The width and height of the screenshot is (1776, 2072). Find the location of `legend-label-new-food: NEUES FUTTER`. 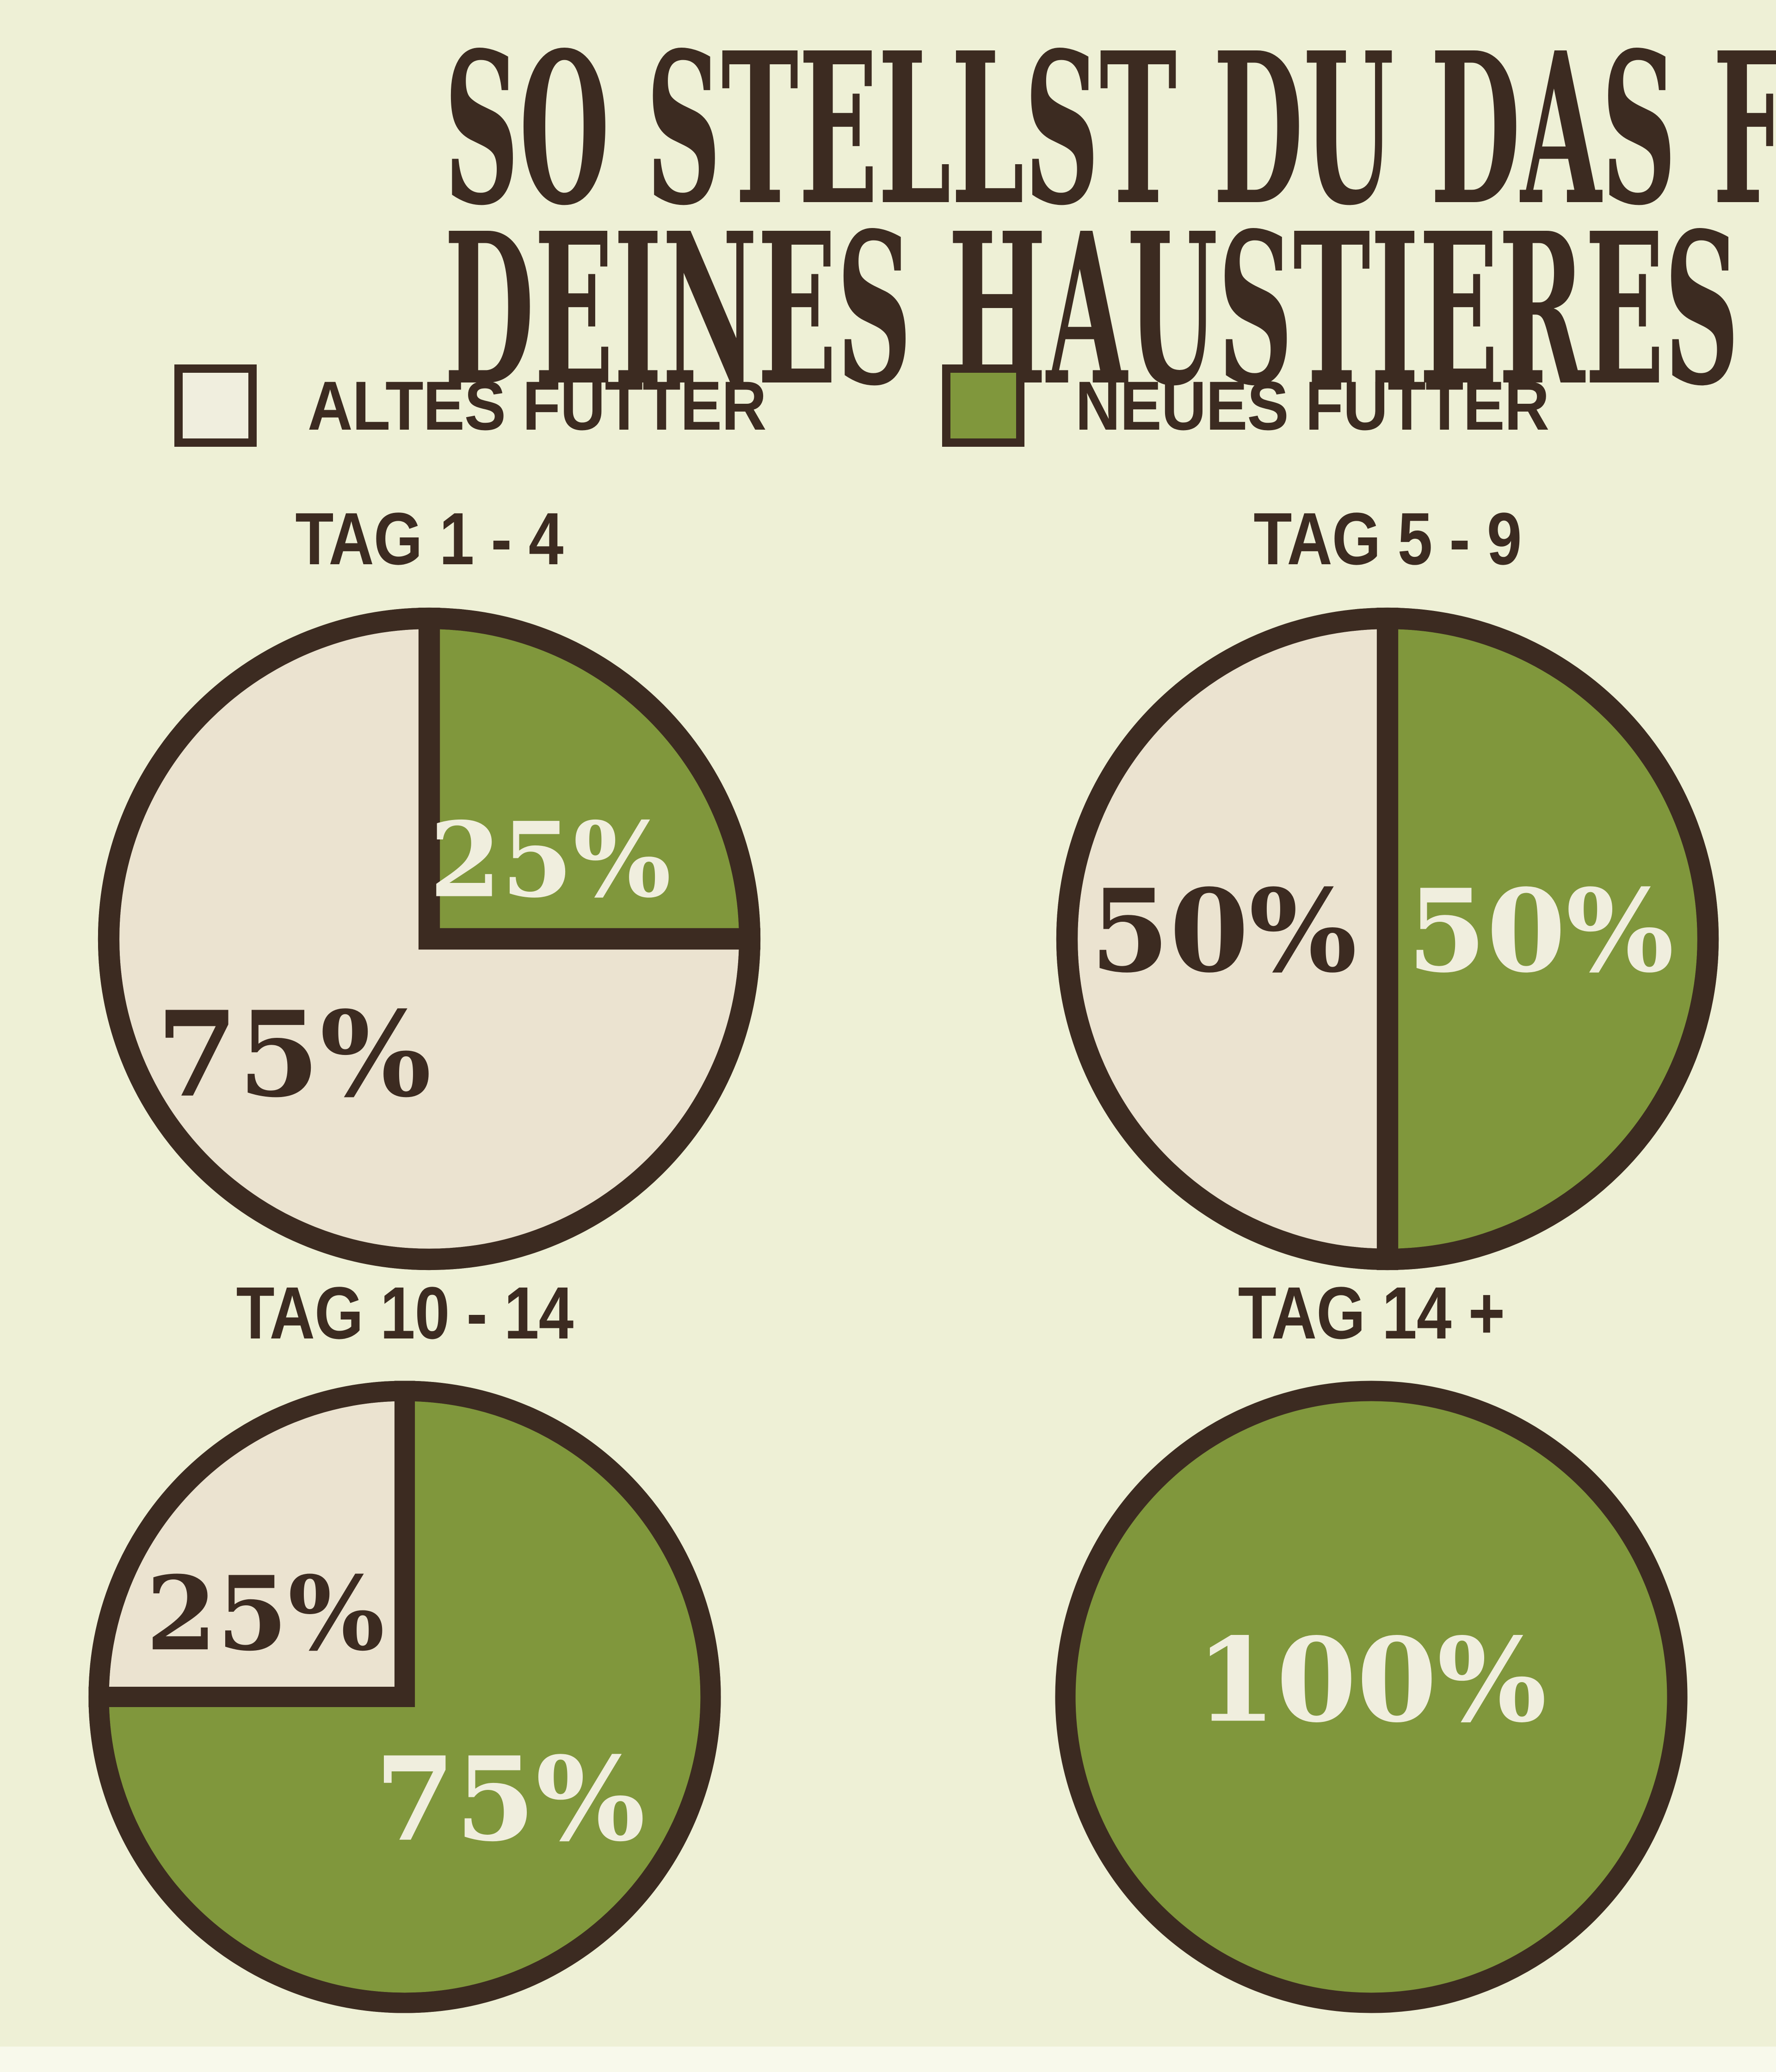

legend-label-new-food: NEUES FUTTER is located at coordinates (1312, 405).